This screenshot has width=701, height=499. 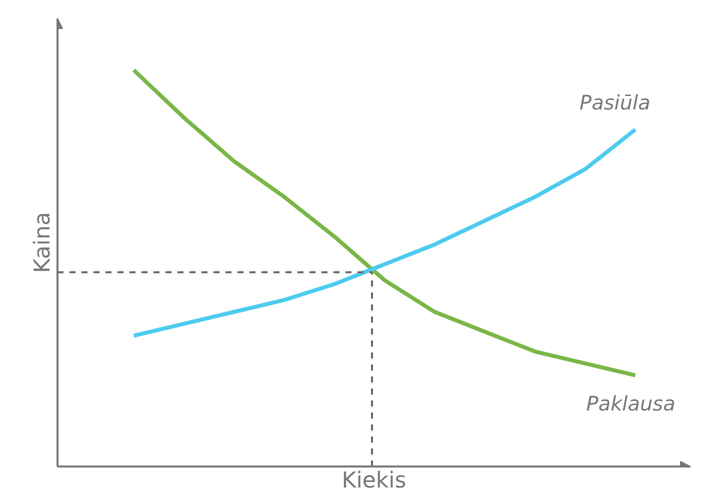 I want to click on series-label: Paklausa, so click(x=631, y=403).